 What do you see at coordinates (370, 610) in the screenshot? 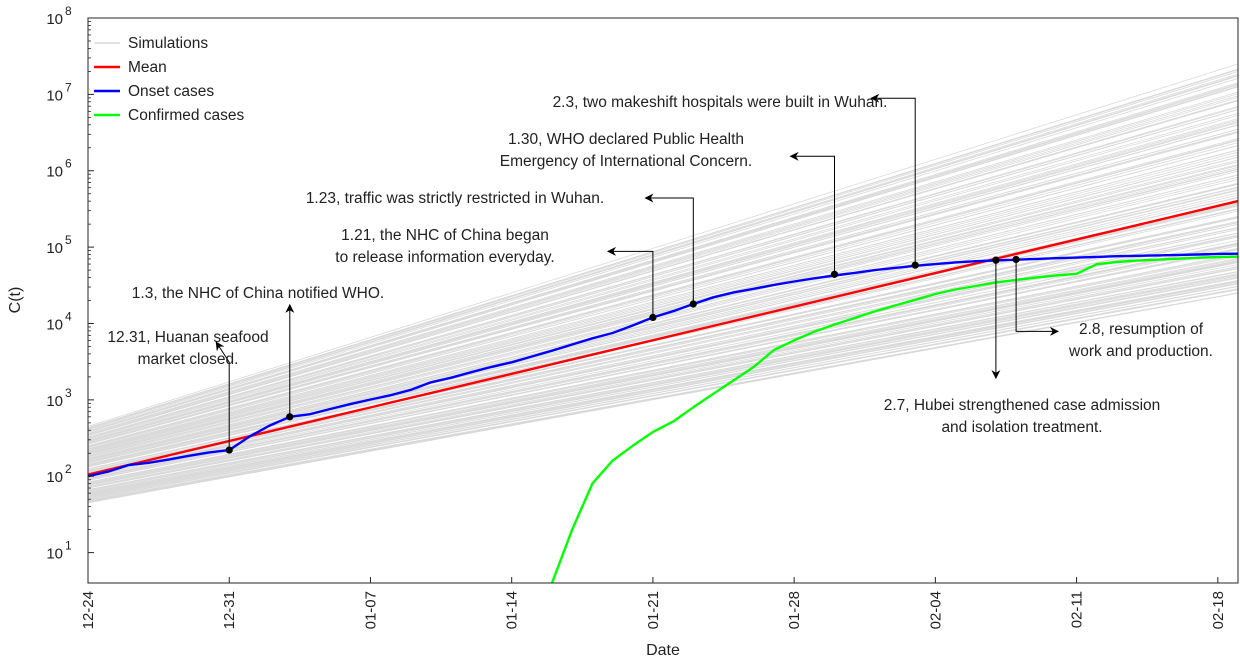
I see `x-tick-label: 01-07` at bounding box center [370, 610].